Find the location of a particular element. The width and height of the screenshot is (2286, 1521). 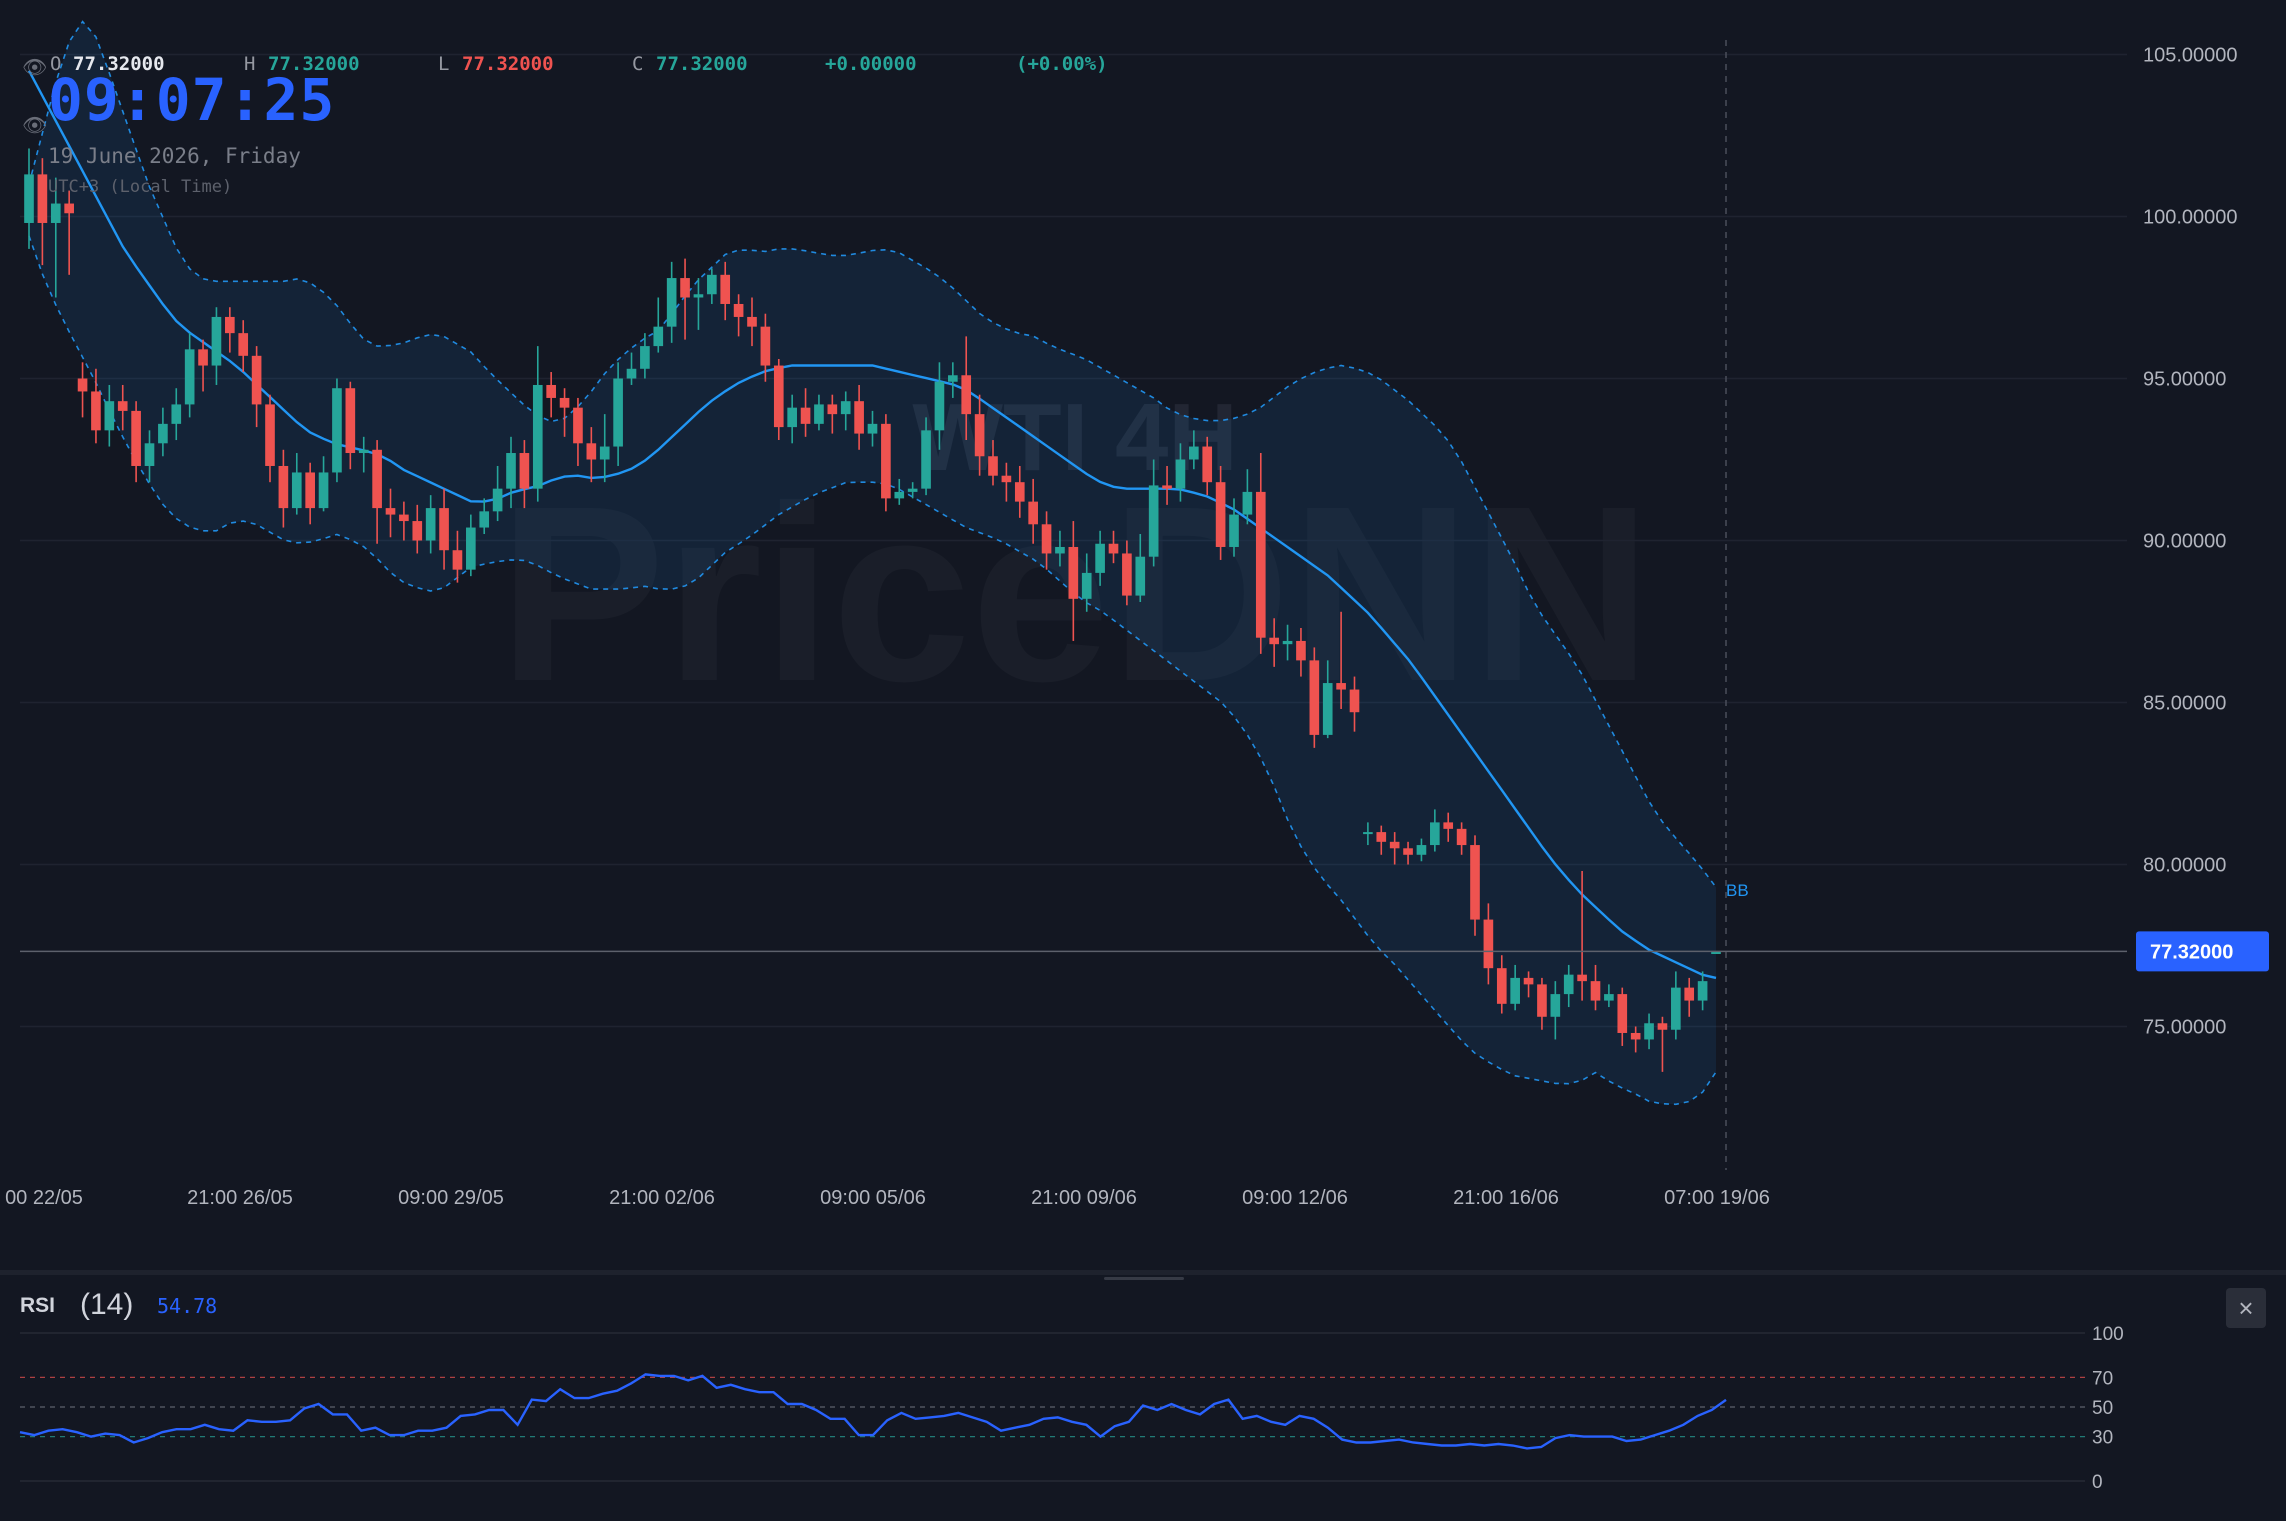

ohlc-close-value: 77.32000 is located at coordinates (702, 64).